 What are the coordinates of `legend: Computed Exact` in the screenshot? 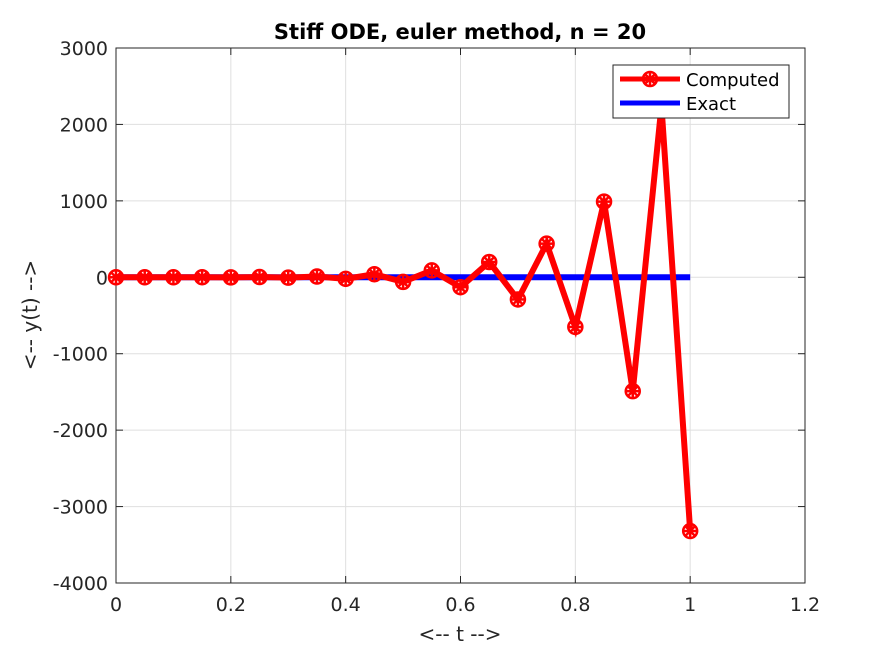 It's located at (701, 91).